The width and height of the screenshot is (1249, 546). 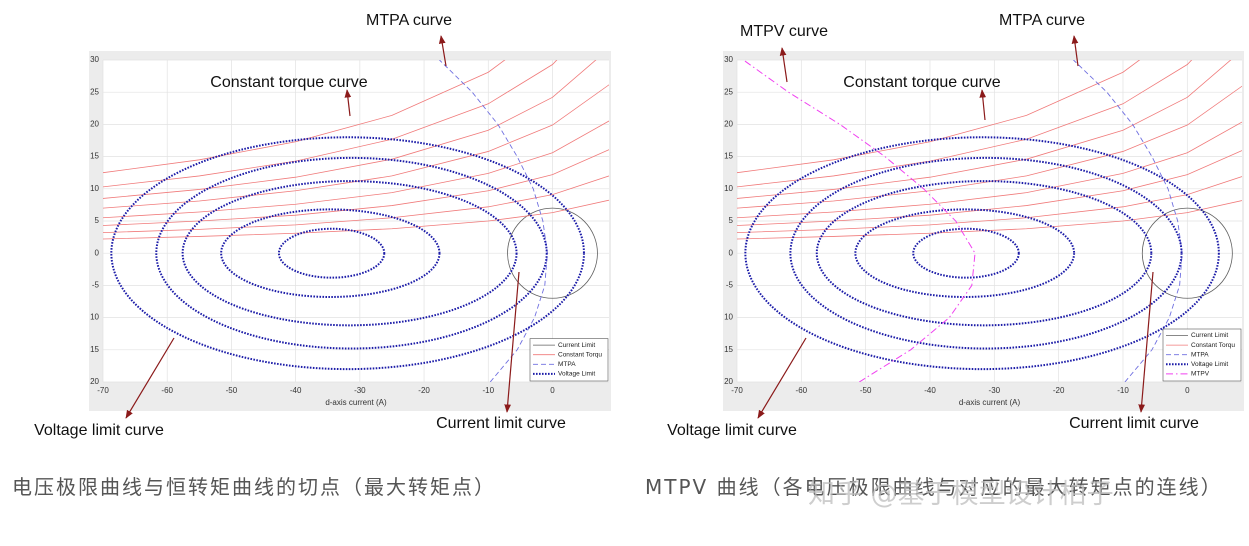 What do you see at coordinates (784, 31) in the screenshot?
I see `annotation: MTPV curve` at bounding box center [784, 31].